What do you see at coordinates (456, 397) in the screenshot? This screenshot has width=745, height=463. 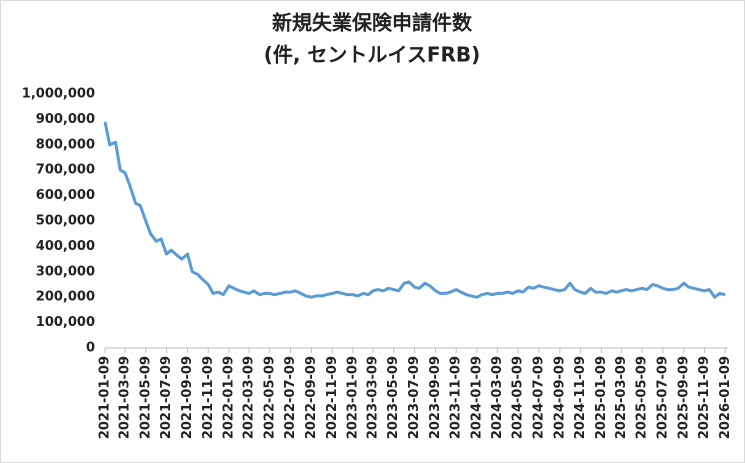 I see `x-tick-label: 2023-11-09` at bounding box center [456, 397].